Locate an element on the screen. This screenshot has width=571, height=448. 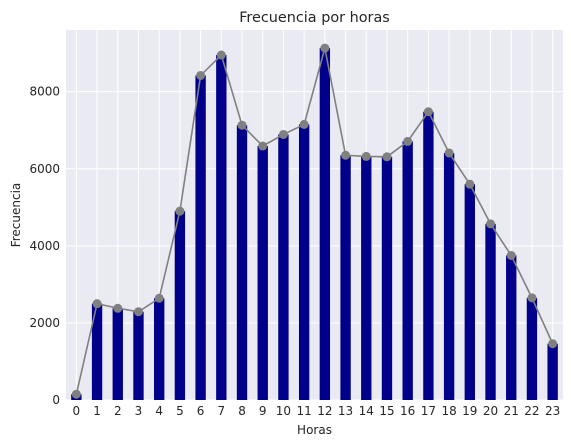
x-tick-label: 6 is located at coordinates (201, 411).